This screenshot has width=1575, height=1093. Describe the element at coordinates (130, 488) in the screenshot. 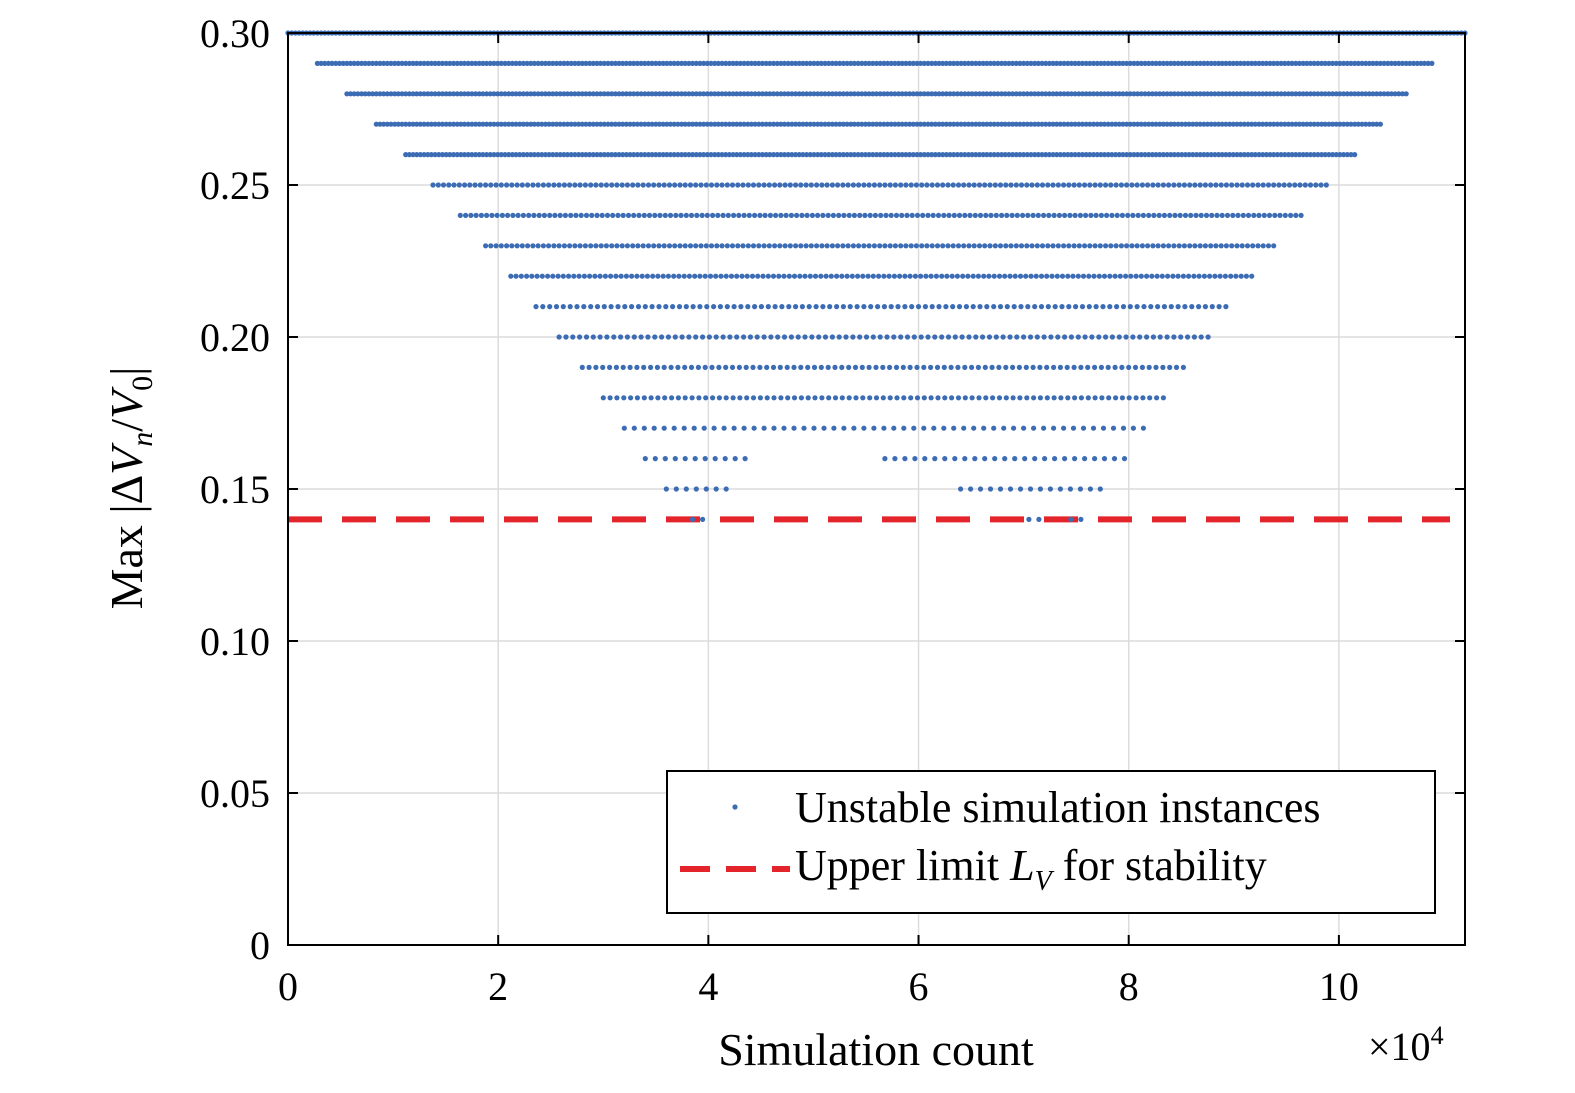

I see `y-axis-label: Max |ΔVn/V0|` at that location.